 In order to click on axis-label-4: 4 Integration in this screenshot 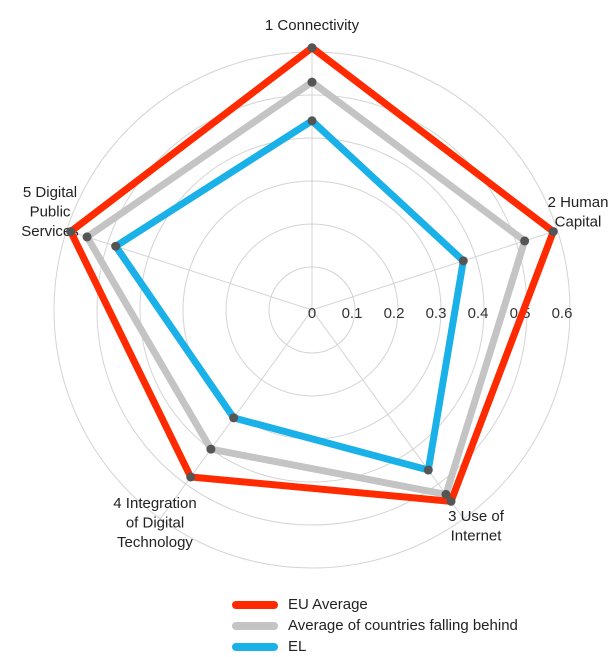, I will do `click(154, 503)`.